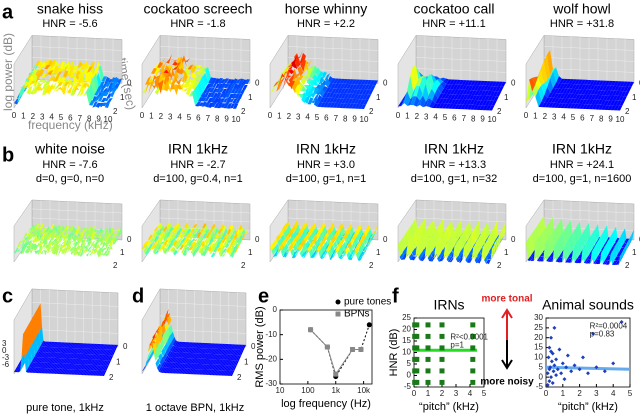 This screenshot has width=640, height=417. What do you see at coordinates (484, 393) in the screenshot?
I see `x-tick-label: 5` at bounding box center [484, 393].